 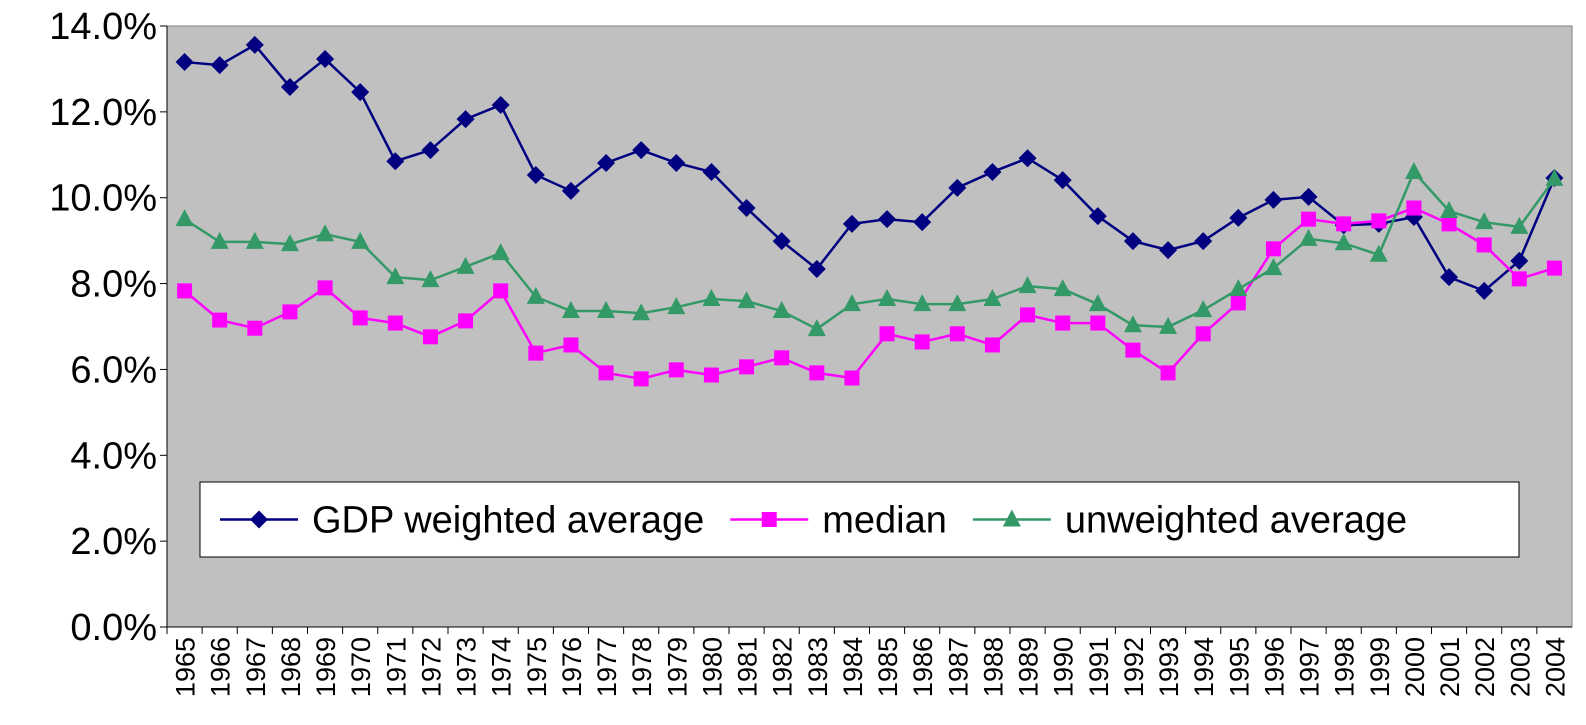 What do you see at coordinates (1134, 667) in the screenshot?
I see `x-tick-label: 1992` at bounding box center [1134, 667].